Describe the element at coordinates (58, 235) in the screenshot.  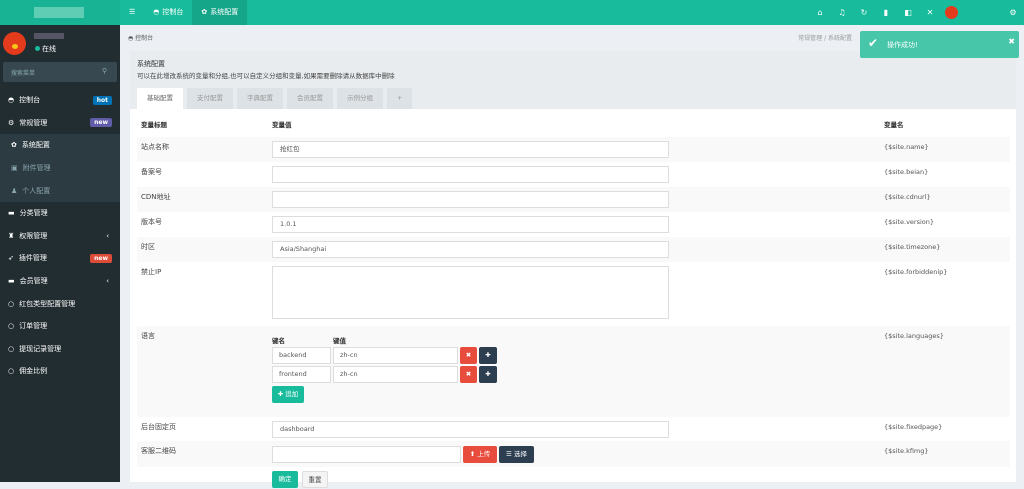
I see `sidebar-item-6: ♜ 权限管理 ‹` at that location.